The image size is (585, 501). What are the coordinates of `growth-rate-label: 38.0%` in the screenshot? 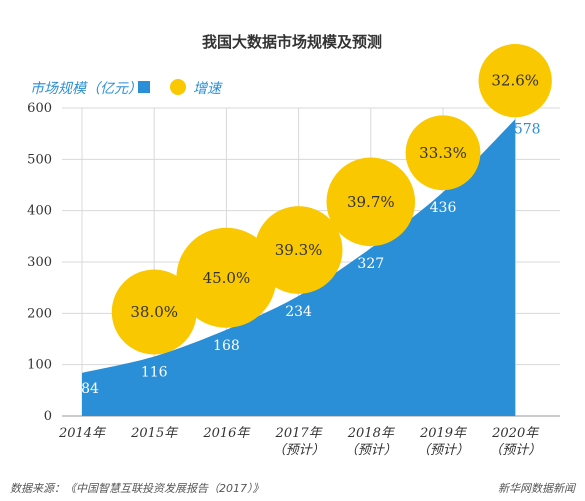 It's located at (154, 312).